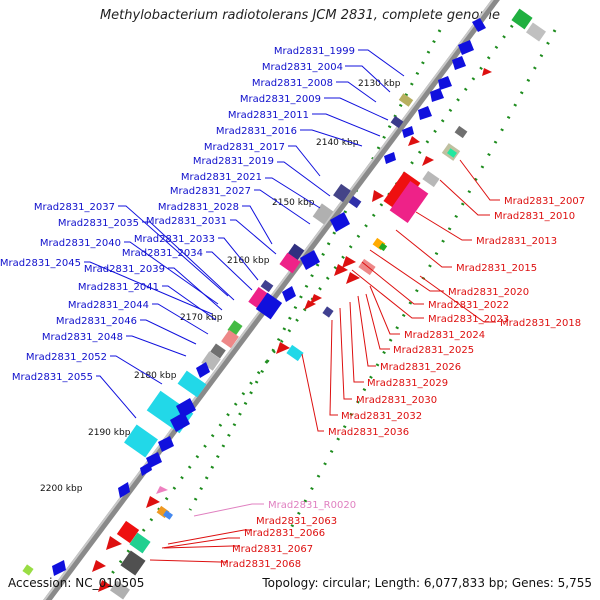 This screenshot has width=600, height=600. I want to click on gene-label: Mrad2831_2007, so click(544, 201).